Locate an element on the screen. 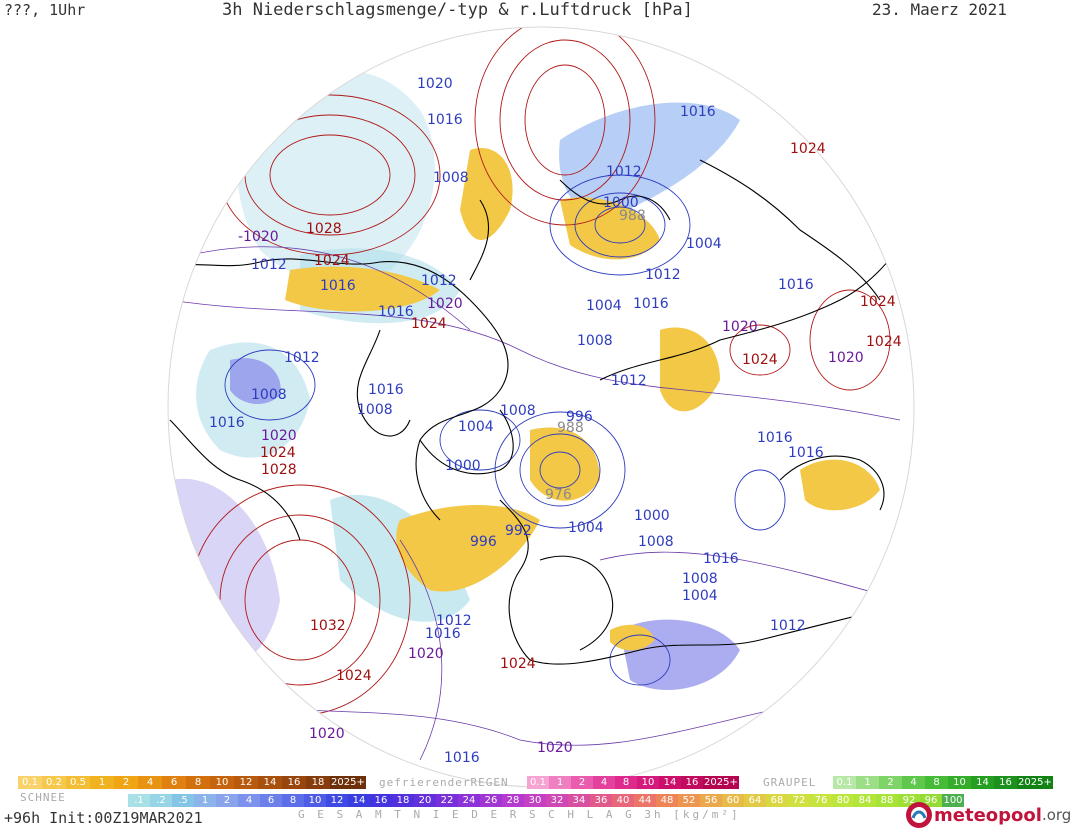  legend-snow-scale: 0.1 0.2 0.5 1 2 4 6 8 10 12 14 16 18 2025+ is located at coordinates (192, 782).